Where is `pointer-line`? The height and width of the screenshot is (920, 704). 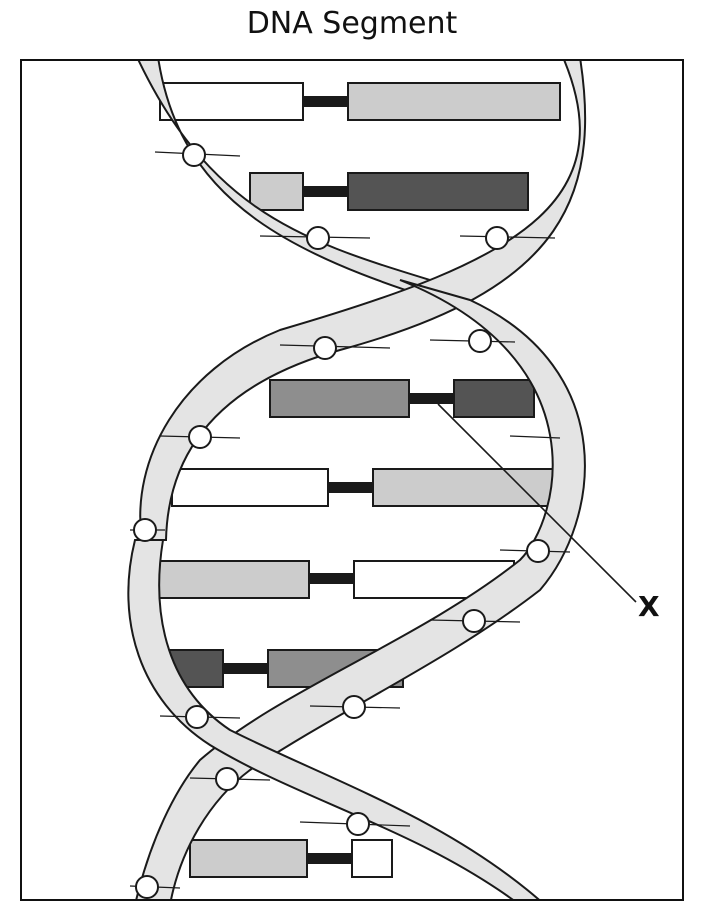 pointer-line is located at coordinates (537, 503).